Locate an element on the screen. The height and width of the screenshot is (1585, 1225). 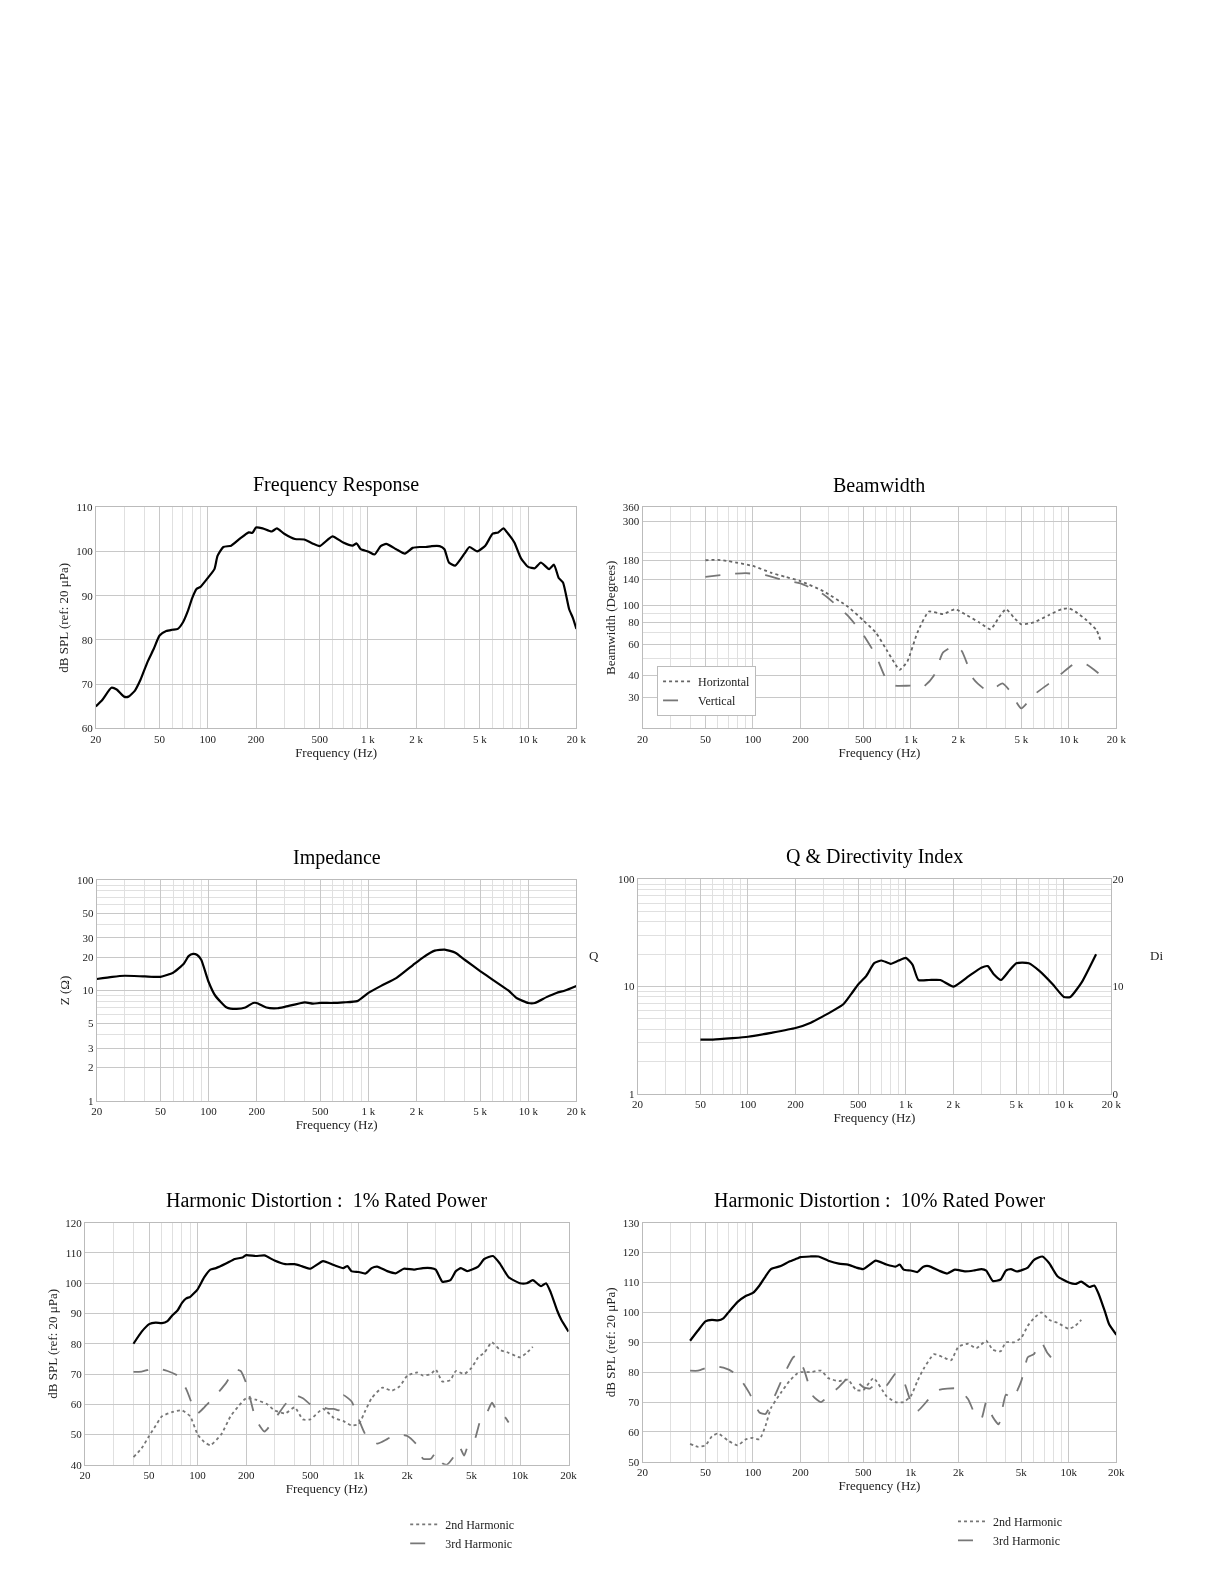
legend-label: 2nd Harmonic is located at coordinates (480, 1525).